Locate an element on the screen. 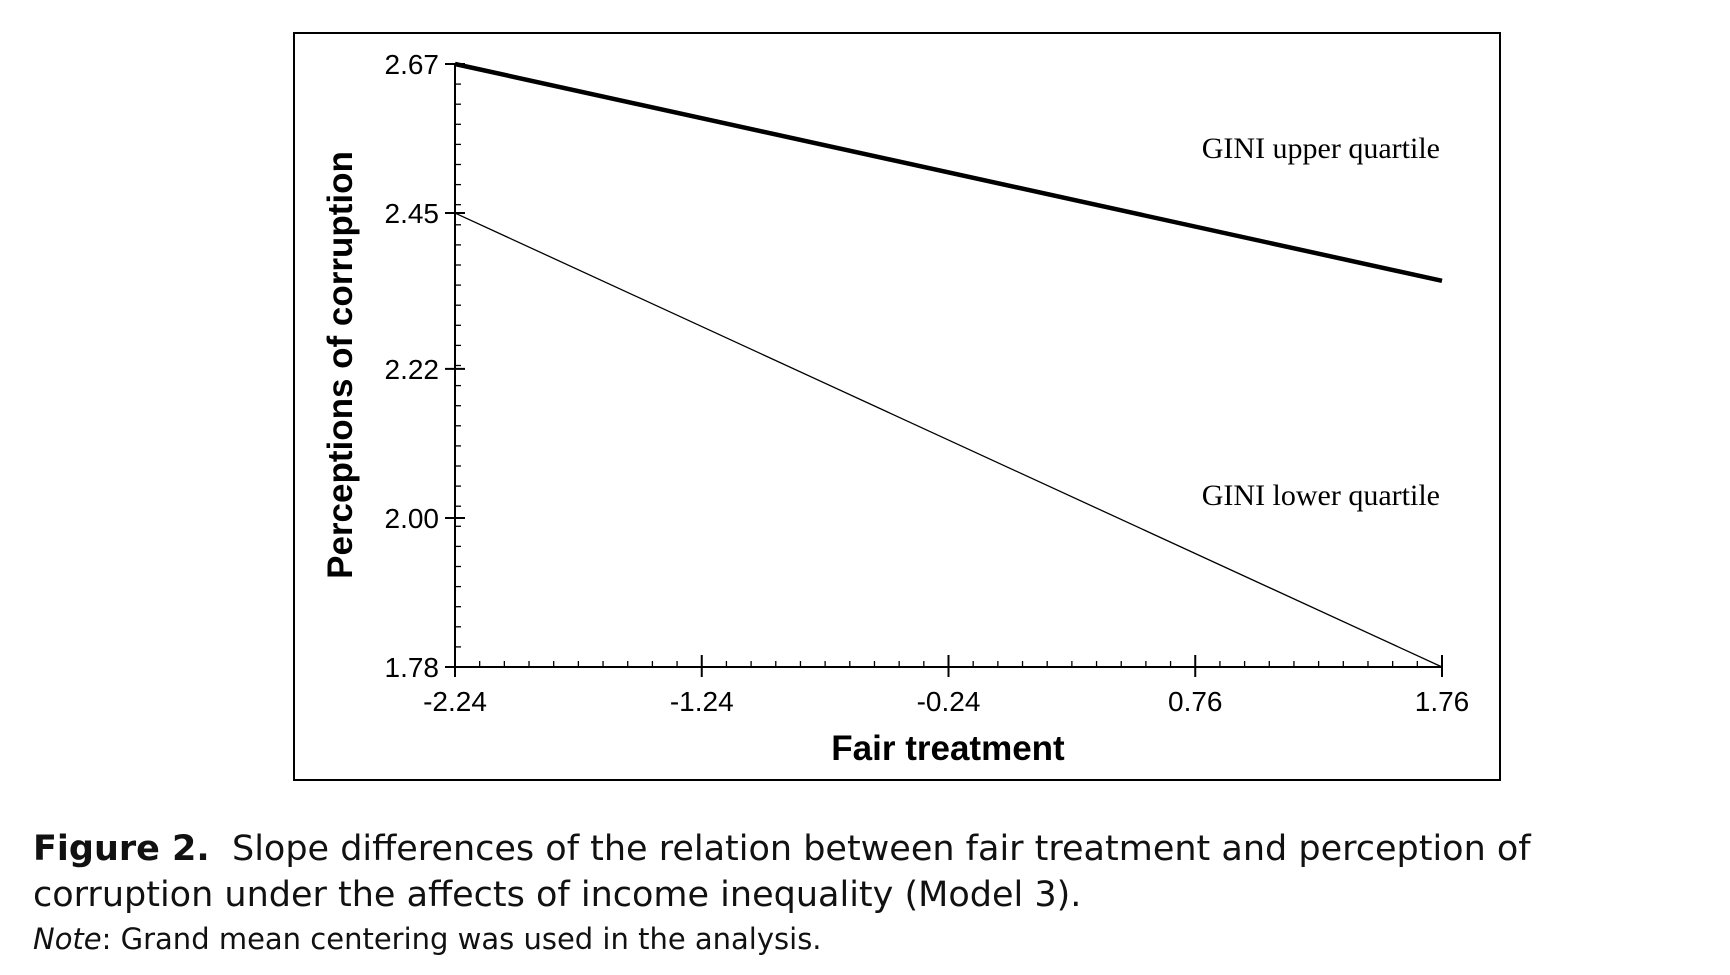 Image resolution: width=1730 pixels, height=975 pixels. y-axis-ticks: 2.67 2.45 2.22 2.00 1.78 is located at coordinates (425, 366).